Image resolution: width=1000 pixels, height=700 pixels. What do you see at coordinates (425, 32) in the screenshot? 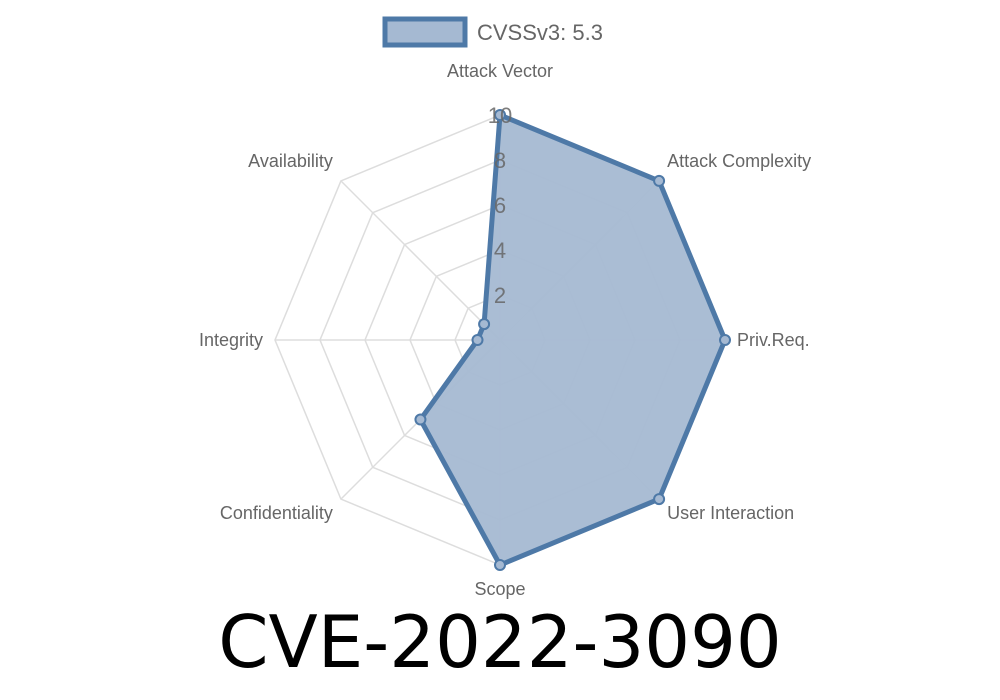
I see `legend-swatch` at bounding box center [425, 32].